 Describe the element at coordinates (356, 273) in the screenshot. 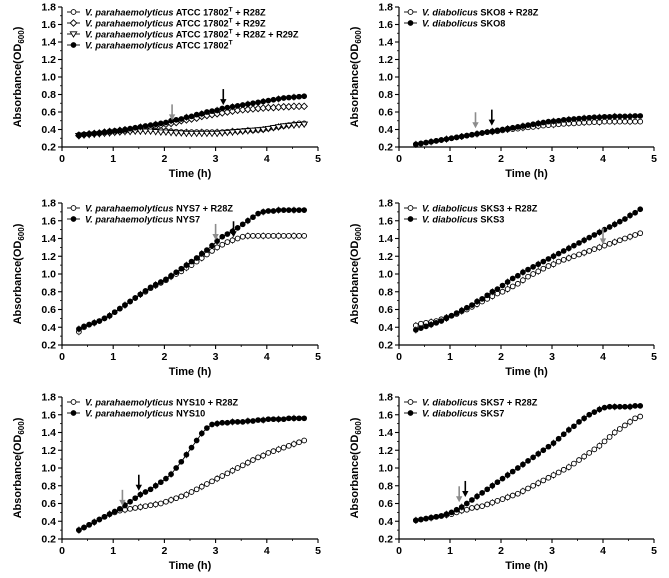

I see `y-axis-label: Absorbance(OD600)` at that location.